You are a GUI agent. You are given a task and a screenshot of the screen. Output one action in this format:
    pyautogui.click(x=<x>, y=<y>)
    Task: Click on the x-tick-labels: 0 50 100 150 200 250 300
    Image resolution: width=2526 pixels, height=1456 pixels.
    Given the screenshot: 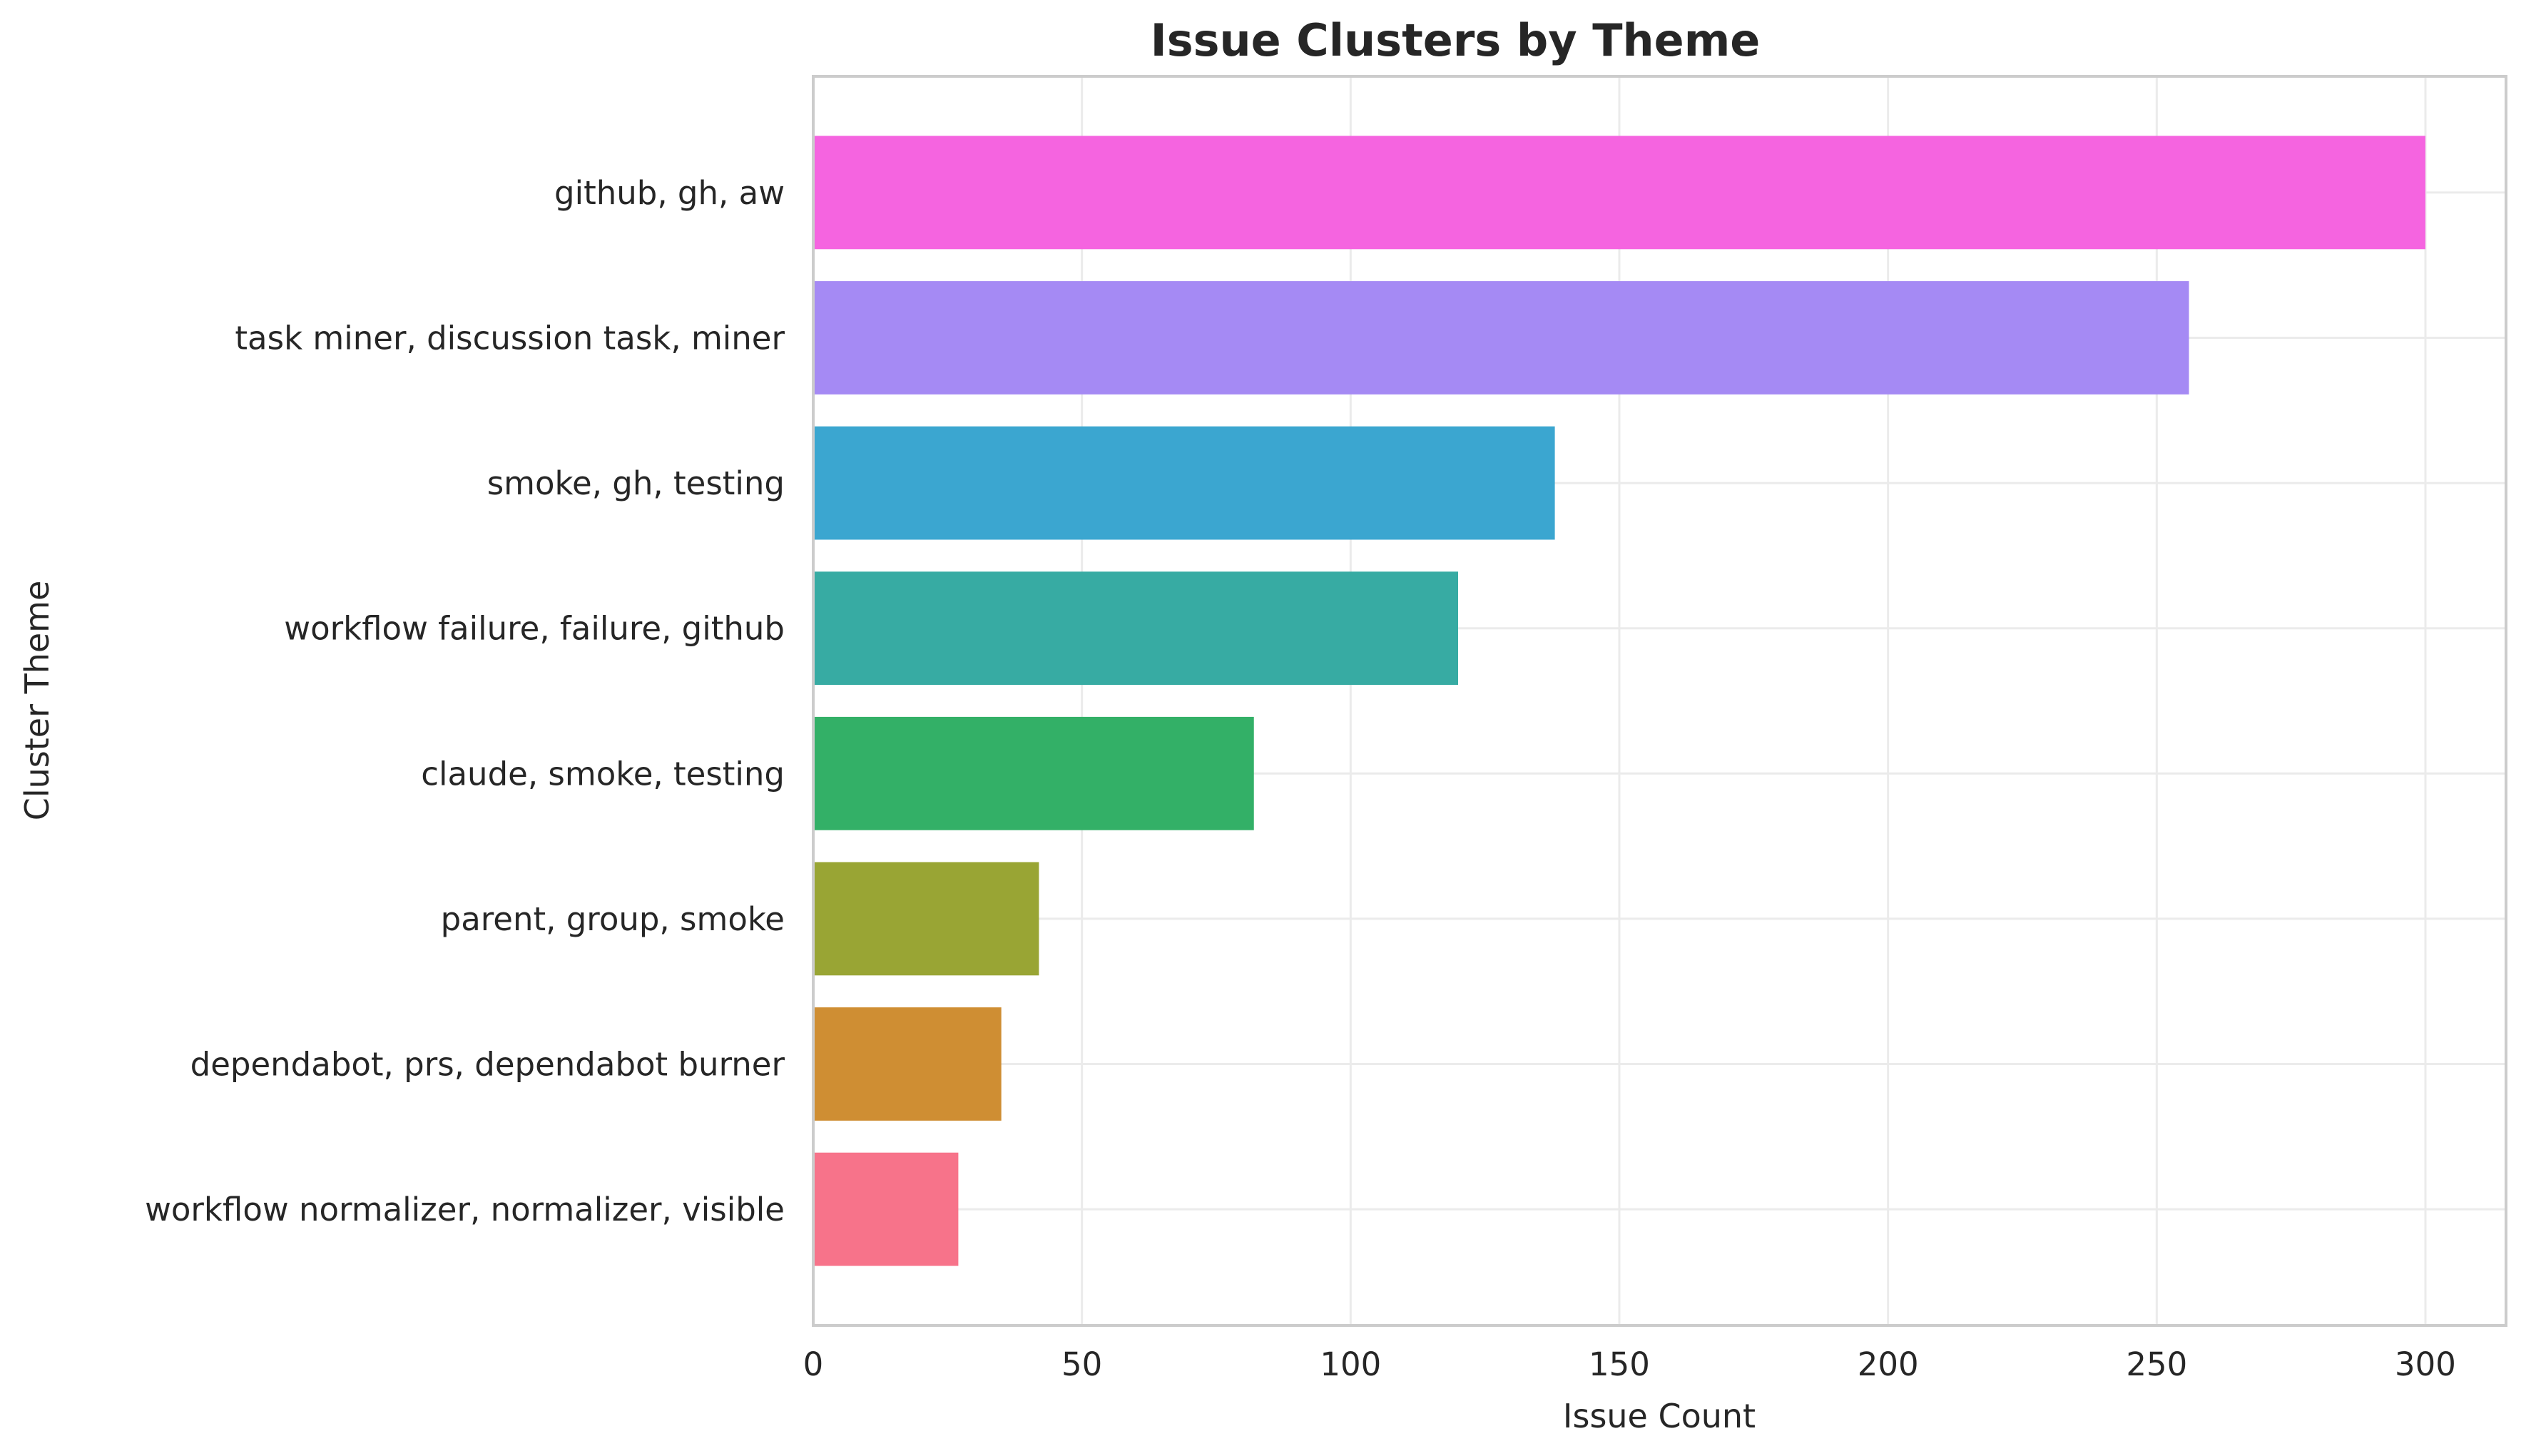 What is the action you would take?
    pyautogui.click(x=1629, y=1364)
    